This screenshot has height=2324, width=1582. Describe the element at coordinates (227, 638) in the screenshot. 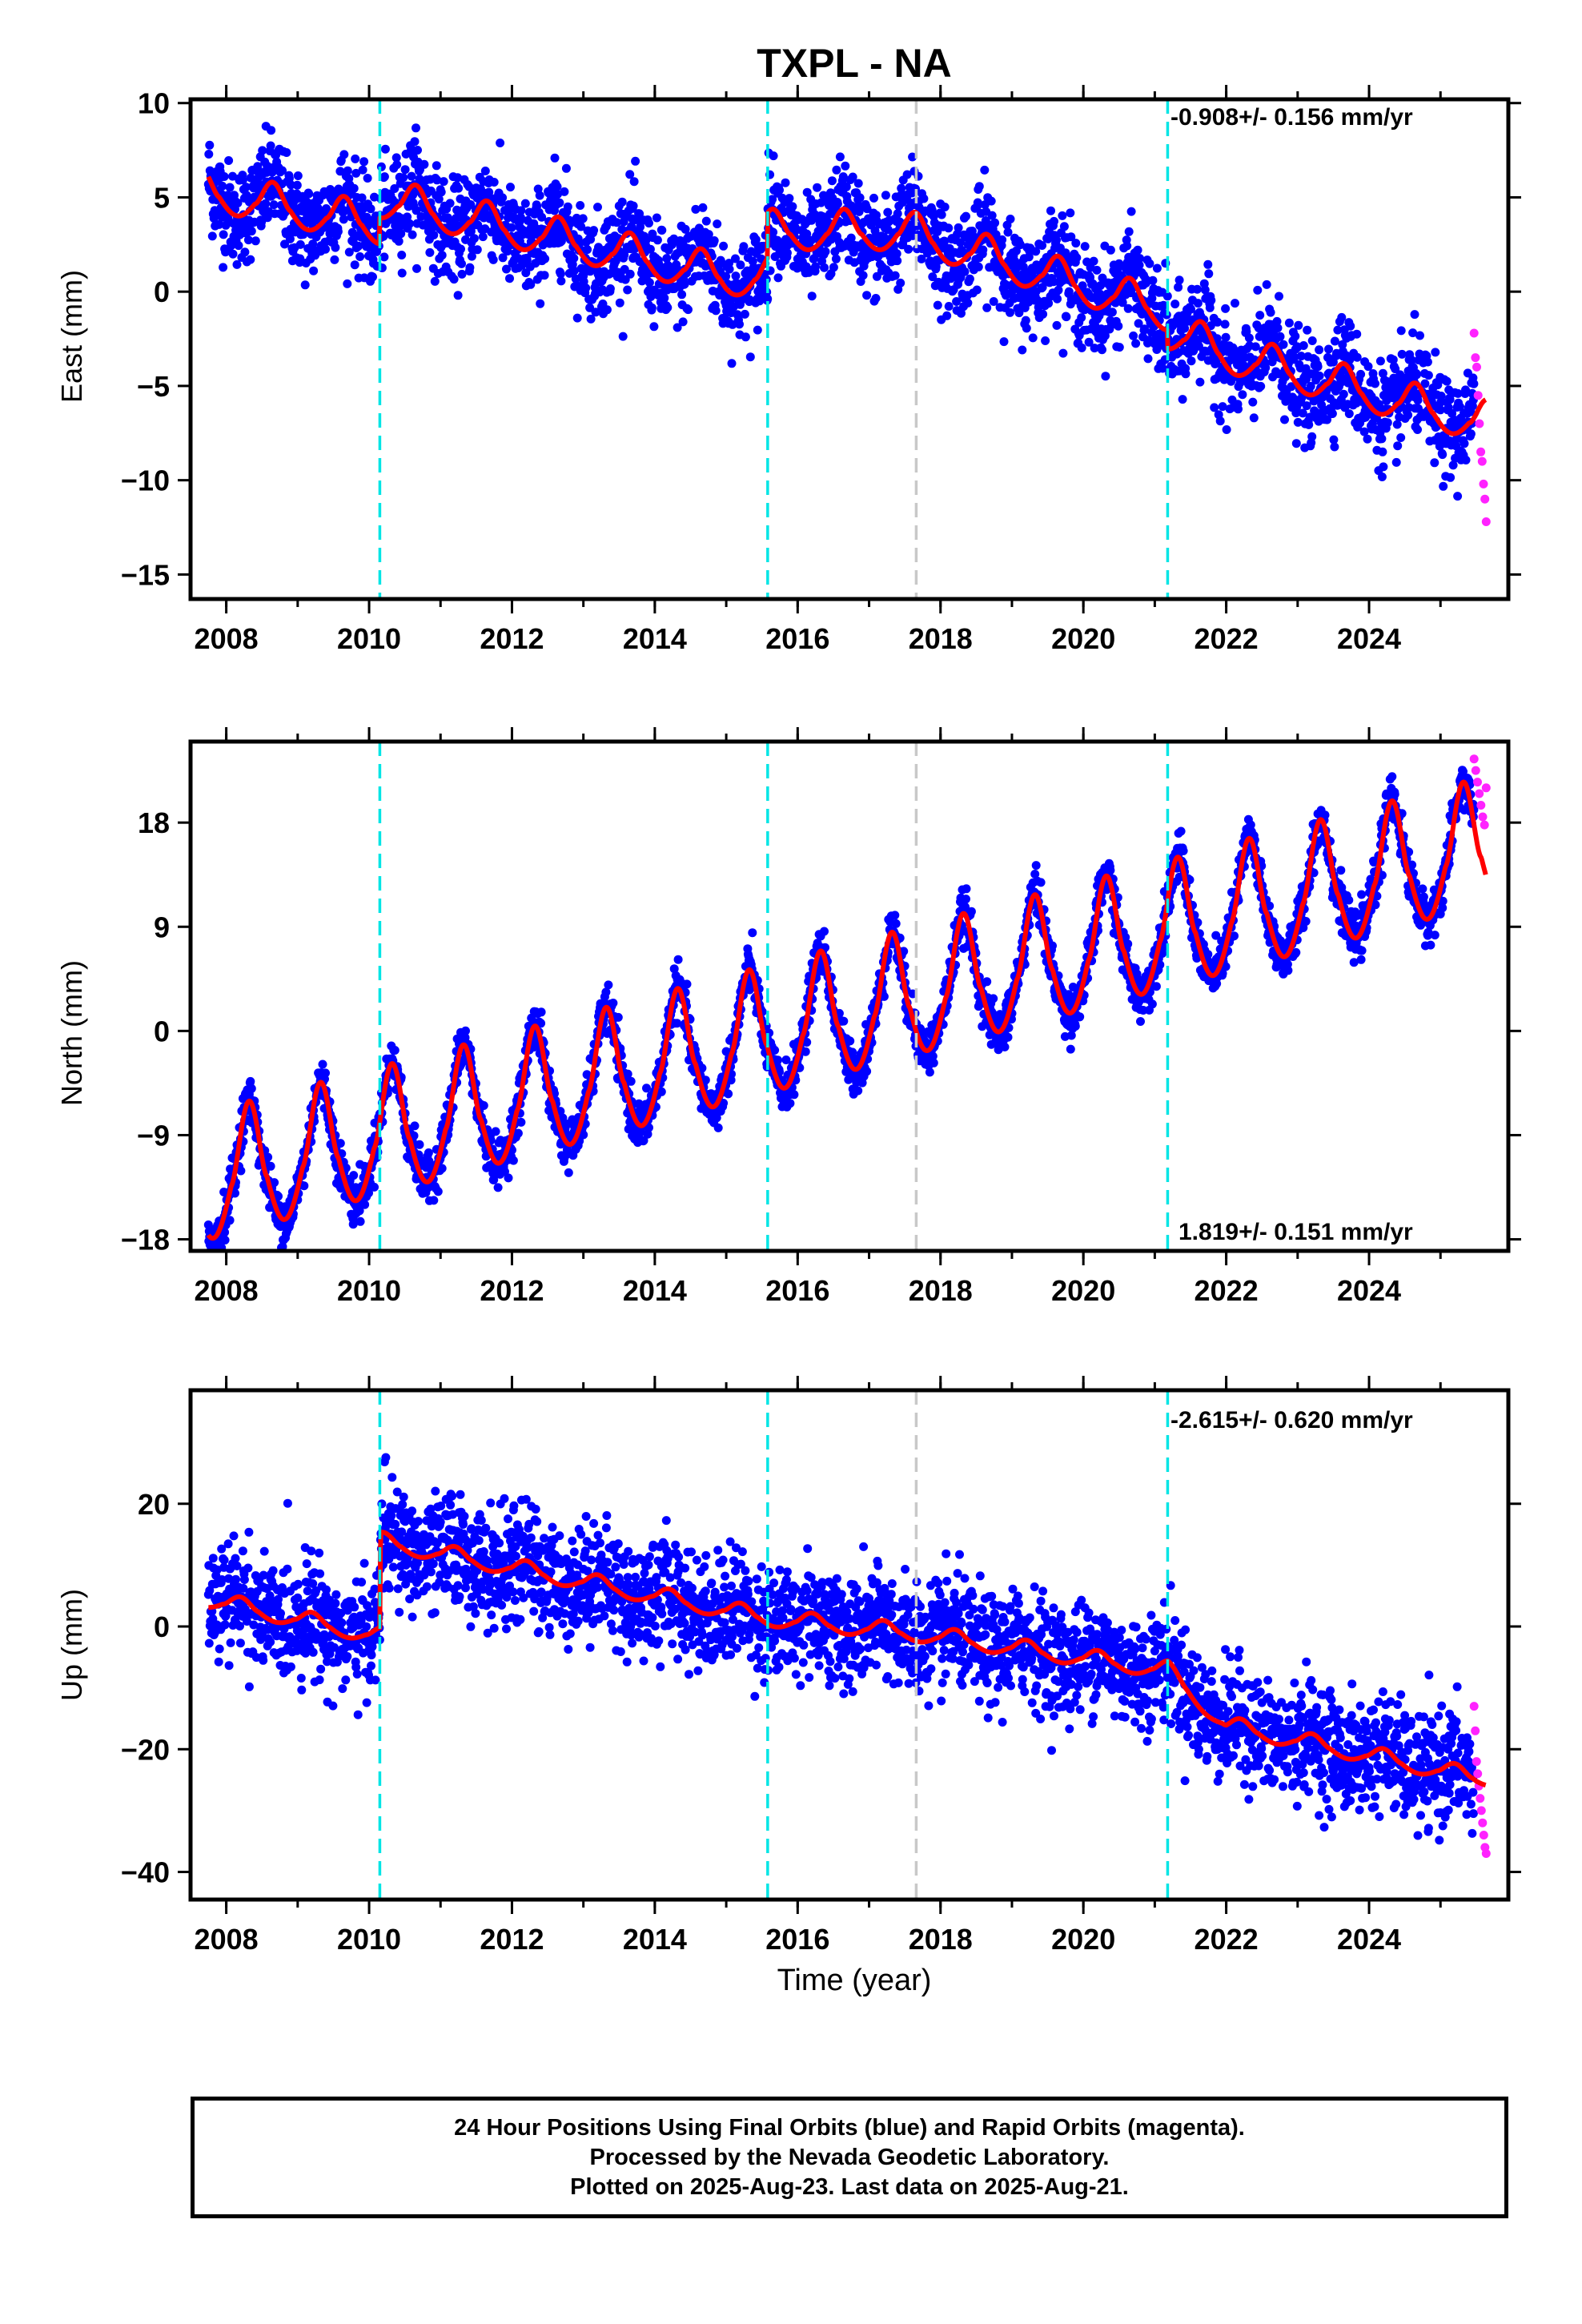

I see `east-x-tick-label: 2008` at that location.